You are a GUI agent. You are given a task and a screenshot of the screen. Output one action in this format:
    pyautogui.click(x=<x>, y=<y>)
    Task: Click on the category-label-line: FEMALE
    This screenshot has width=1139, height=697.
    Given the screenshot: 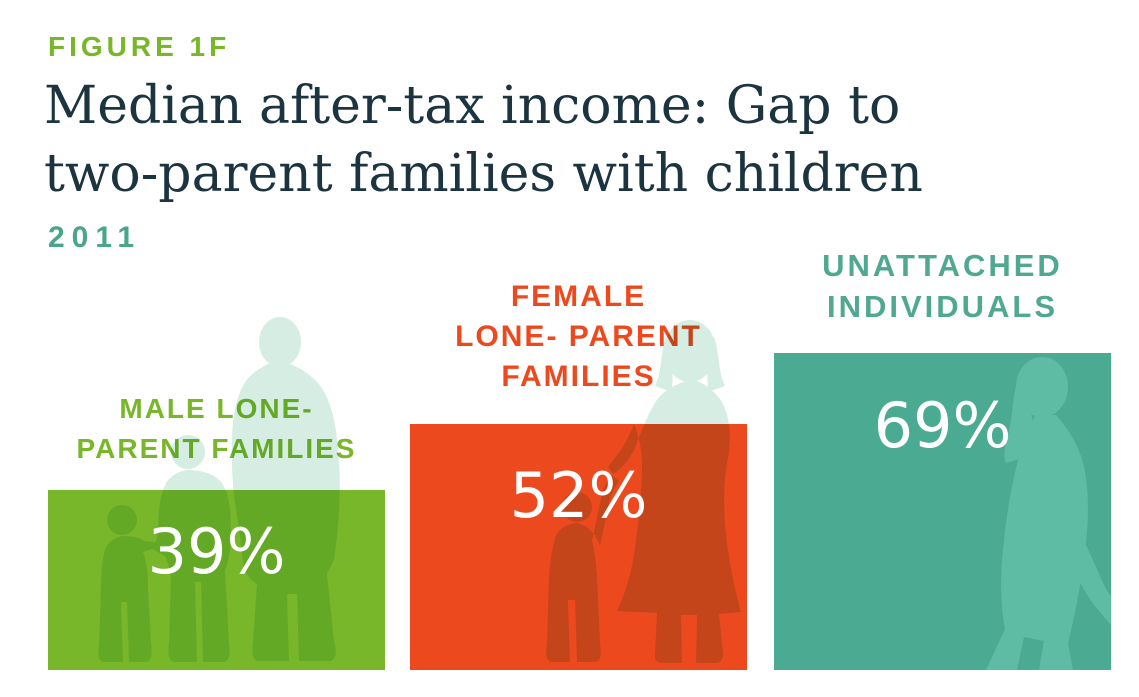 What is the action you would take?
    pyautogui.click(x=578, y=296)
    